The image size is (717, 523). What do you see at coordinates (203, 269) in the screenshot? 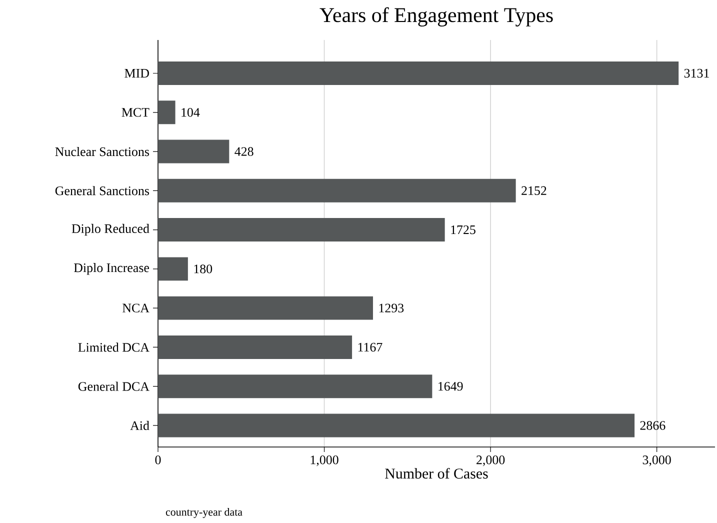
I see `data-label: 180` at bounding box center [203, 269].